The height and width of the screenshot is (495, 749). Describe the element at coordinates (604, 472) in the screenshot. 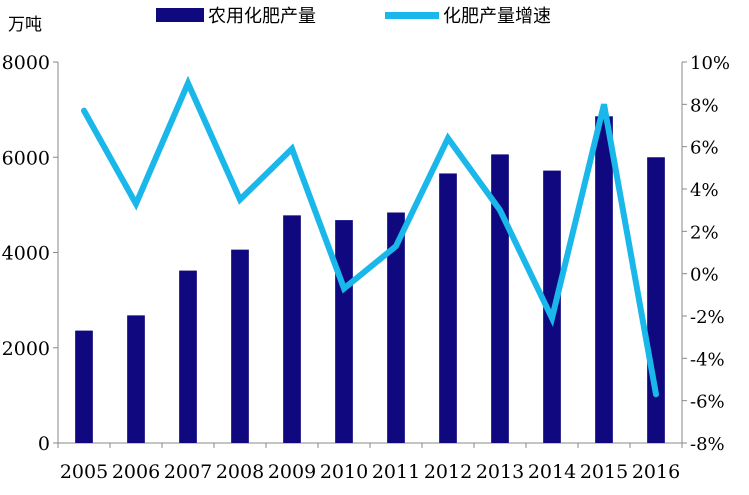

I see `x-tick-label: 2015` at that location.